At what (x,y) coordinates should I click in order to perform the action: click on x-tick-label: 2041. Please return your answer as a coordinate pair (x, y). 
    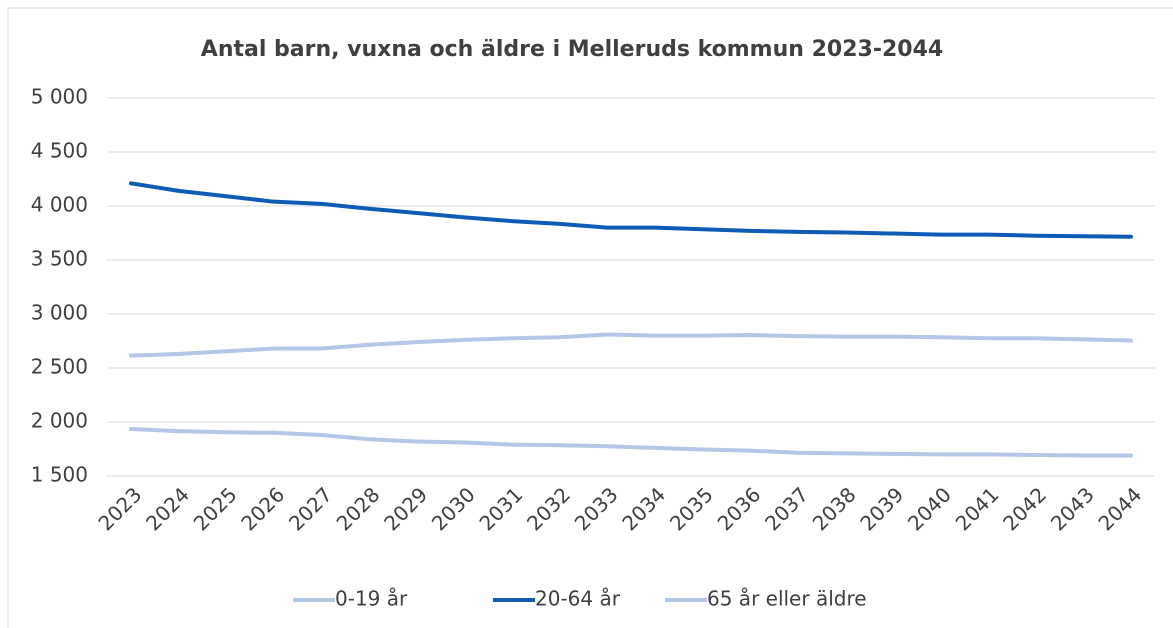
    Looking at the image, I should click on (977, 508).